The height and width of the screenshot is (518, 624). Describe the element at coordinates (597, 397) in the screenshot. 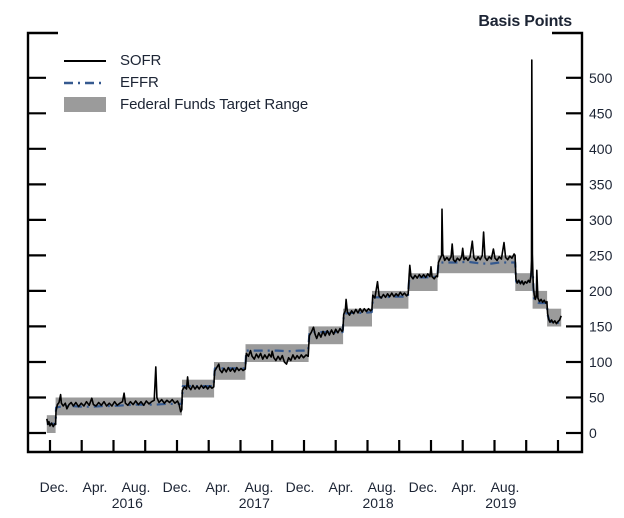

I see `y-axis-tick-label: 50` at that location.